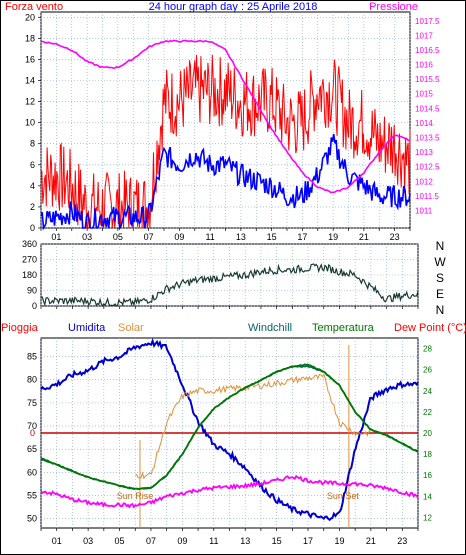 The image size is (466, 555). I want to click on y-tick-label: 180, so click(29, 275).